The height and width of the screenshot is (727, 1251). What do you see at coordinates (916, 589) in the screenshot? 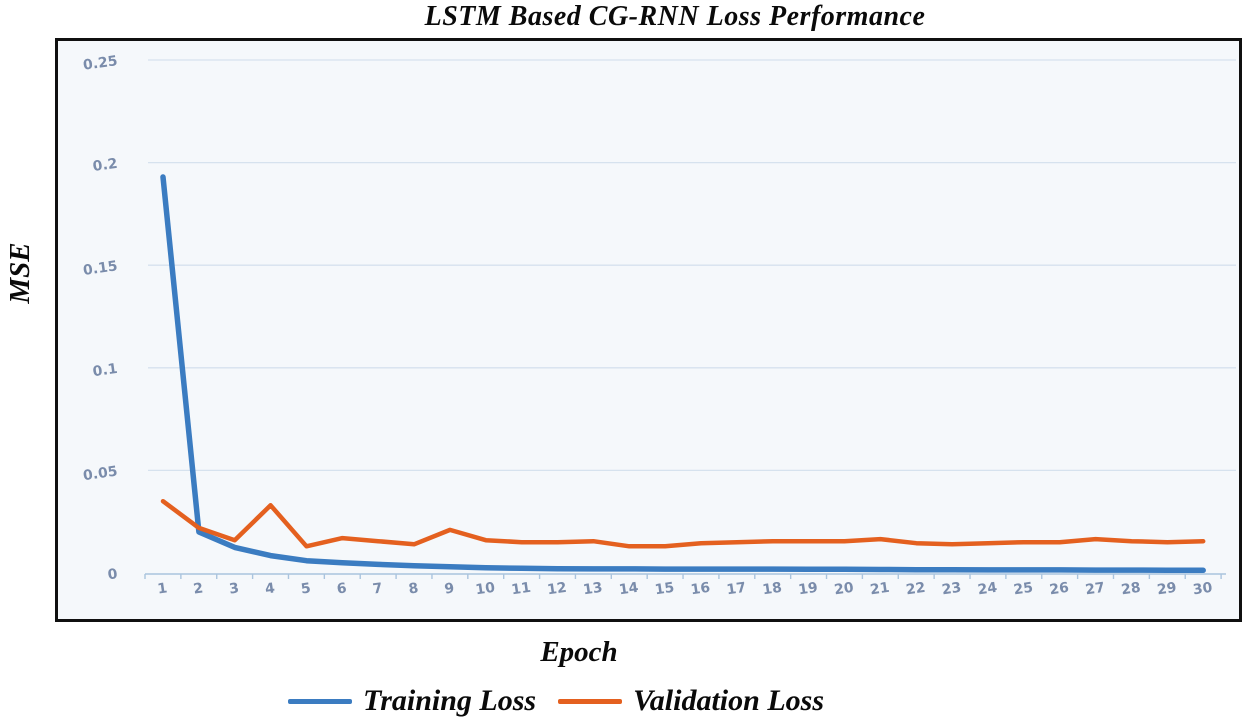
I see `x-tick-label: 22` at bounding box center [916, 589].